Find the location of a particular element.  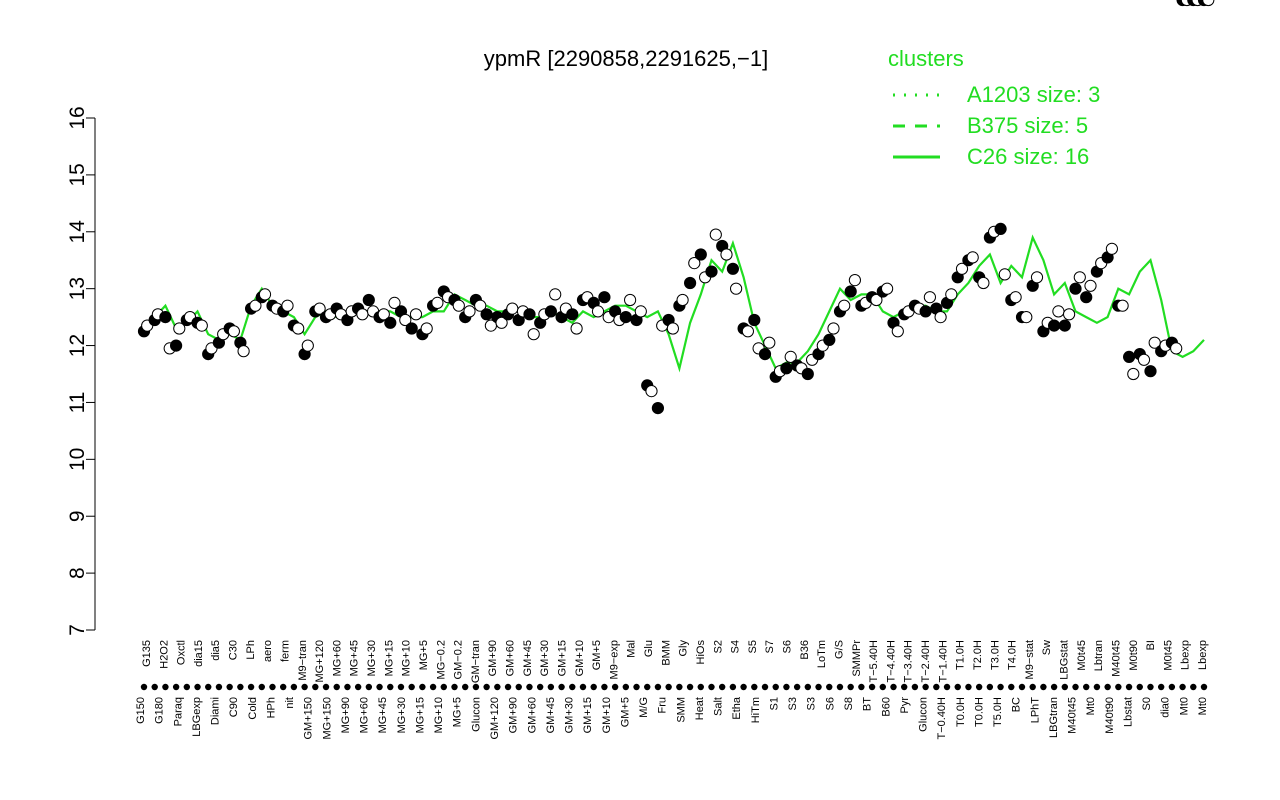

x-tick-label: Diami is located at coordinates (216, 711).